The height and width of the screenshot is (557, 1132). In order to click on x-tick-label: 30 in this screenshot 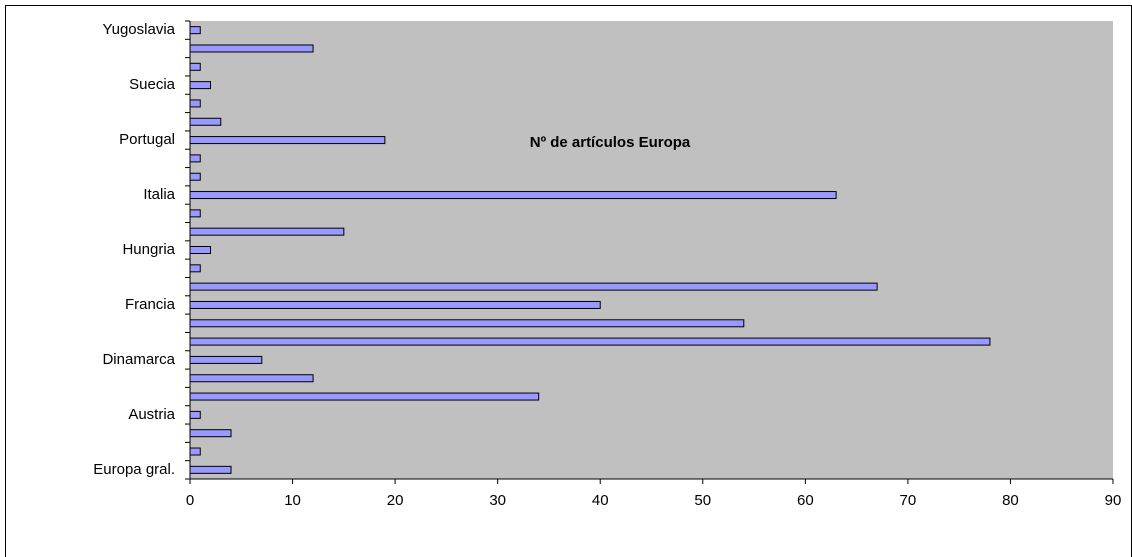, I will do `click(497, 500)`.